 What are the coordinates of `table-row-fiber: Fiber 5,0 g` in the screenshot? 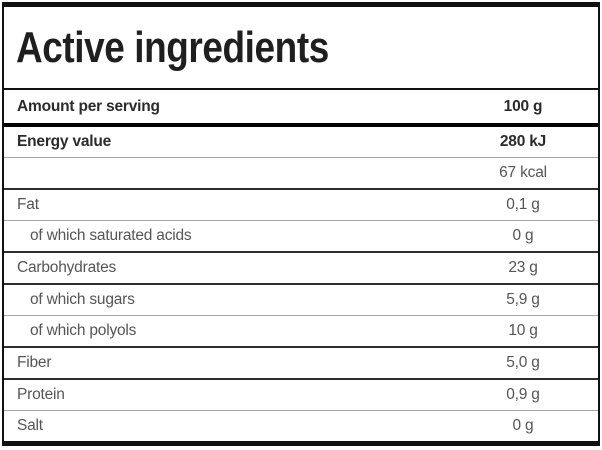 It's located at (301, 364).